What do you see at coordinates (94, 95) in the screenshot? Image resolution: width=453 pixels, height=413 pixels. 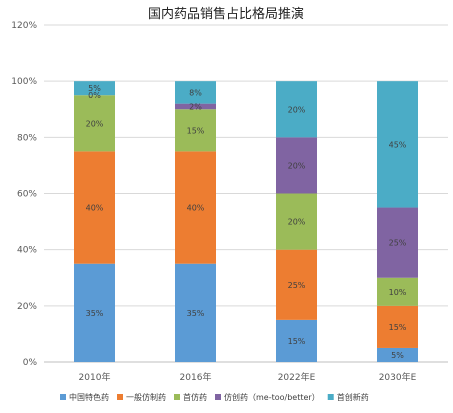 I see `data-label: 0%` at bounding box center [94, 95].